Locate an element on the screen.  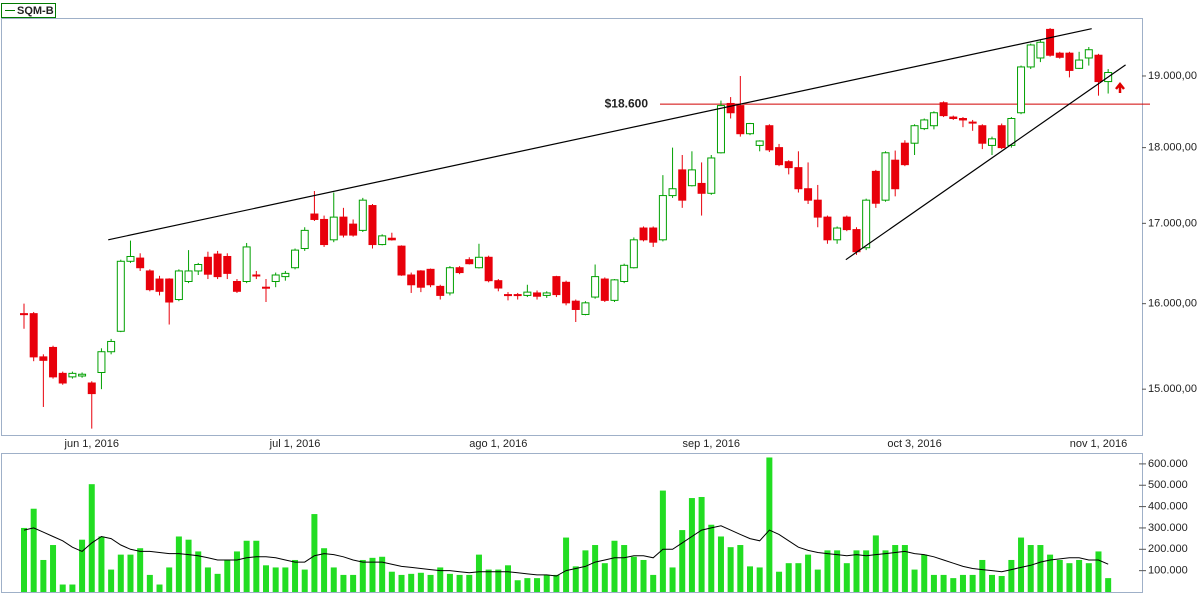
legend is located at coordinates (28, 10).